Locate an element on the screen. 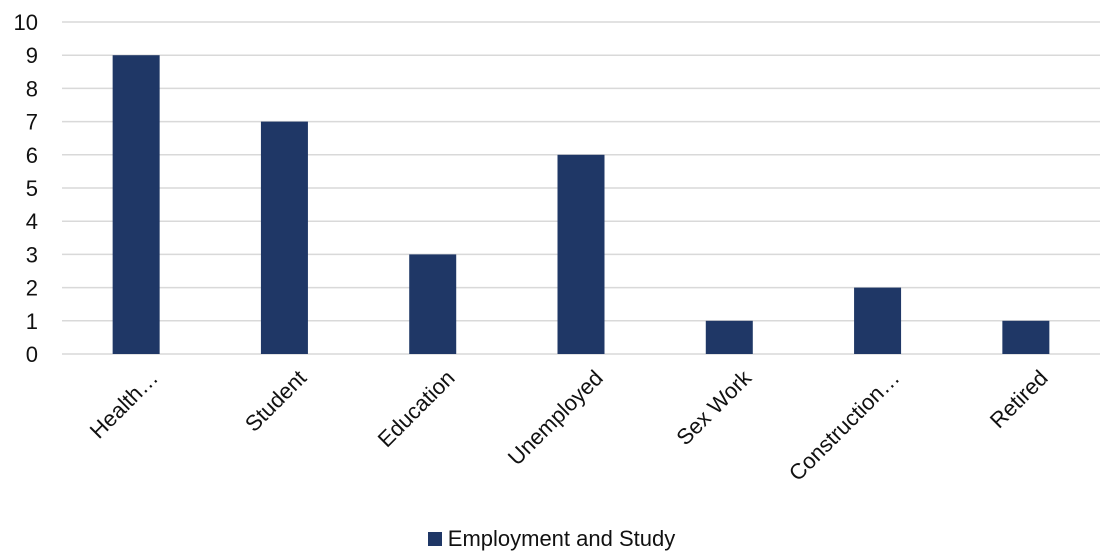  y-tick-label: 7 is located at coordinates (32, 122).